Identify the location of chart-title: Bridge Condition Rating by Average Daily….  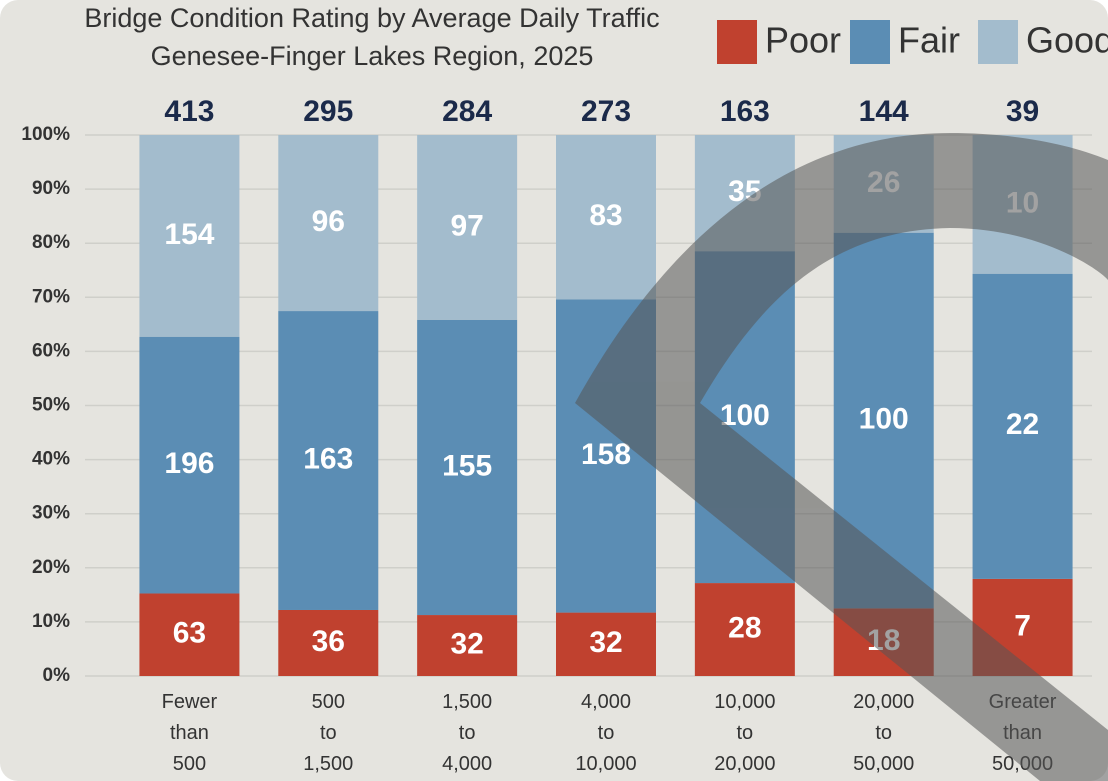
(371, 18).